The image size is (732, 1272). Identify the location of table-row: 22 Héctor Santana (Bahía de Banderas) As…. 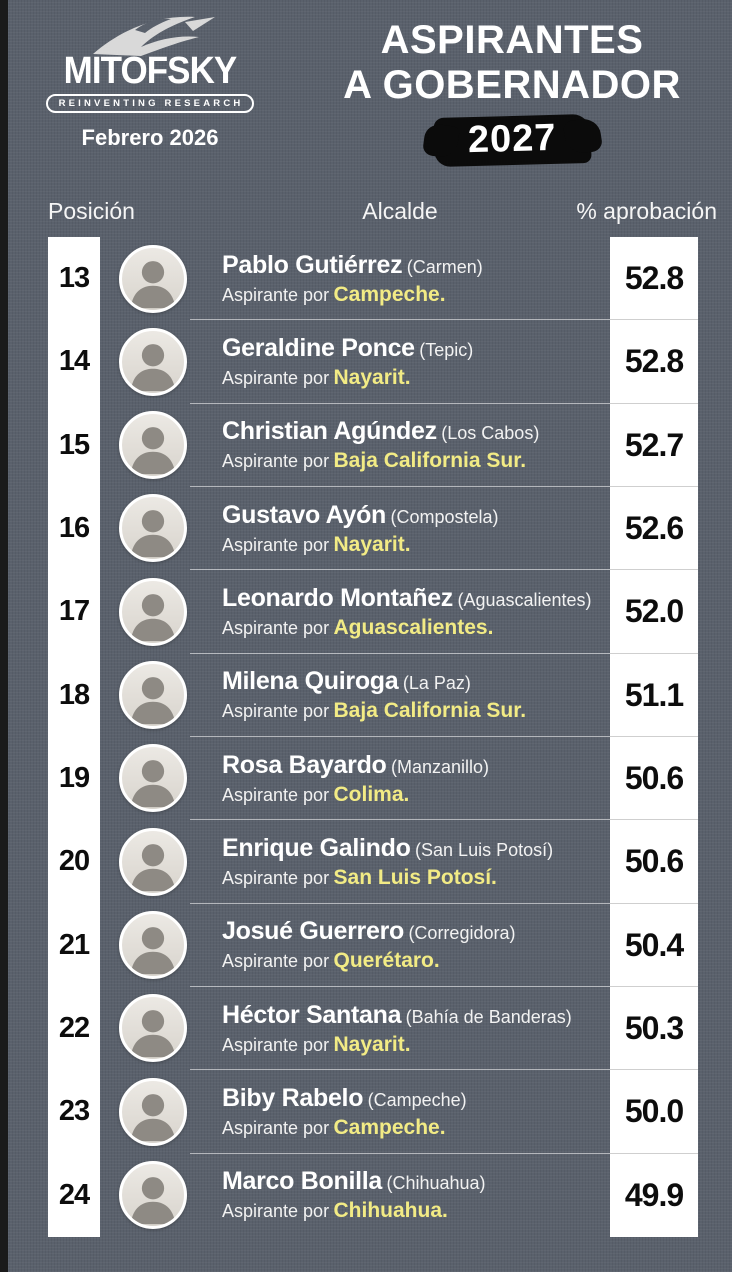
(366, 1029).